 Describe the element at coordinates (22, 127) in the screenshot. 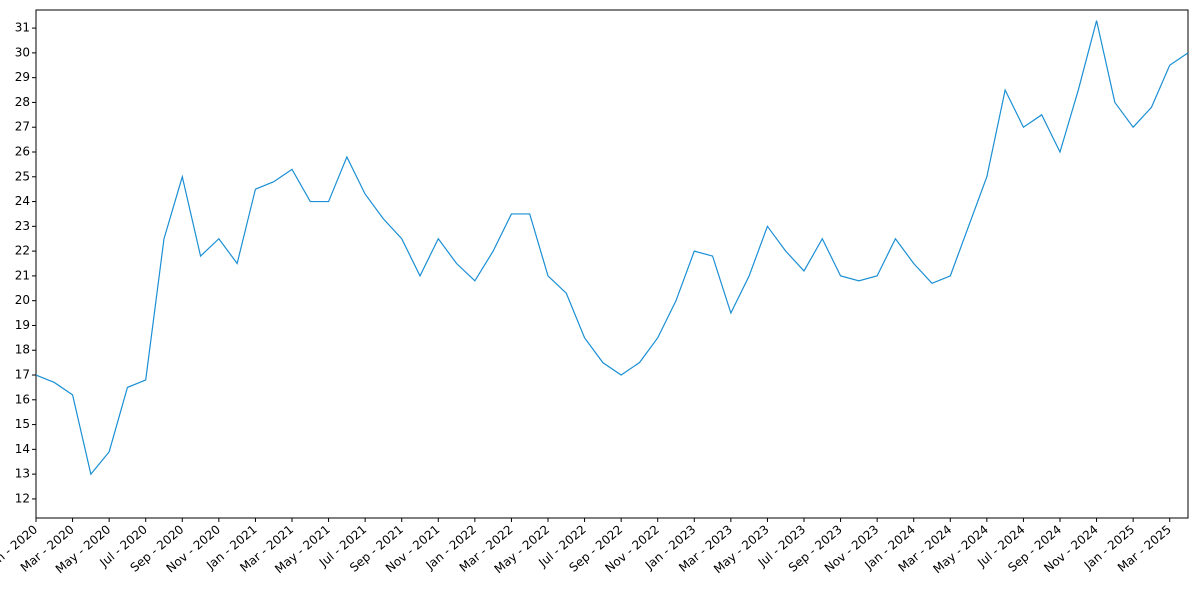

I see `y-tick-label: 27` at that location.